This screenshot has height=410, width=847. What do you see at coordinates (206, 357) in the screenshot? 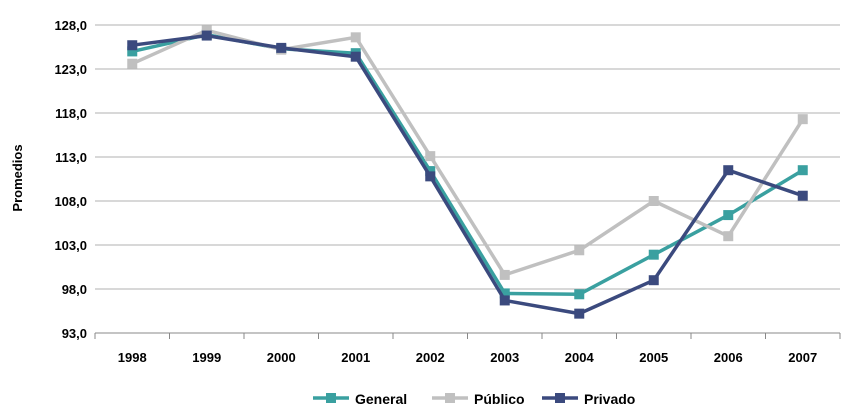
I see `x-tick-label: 1999` at bounding box center [206, 357].